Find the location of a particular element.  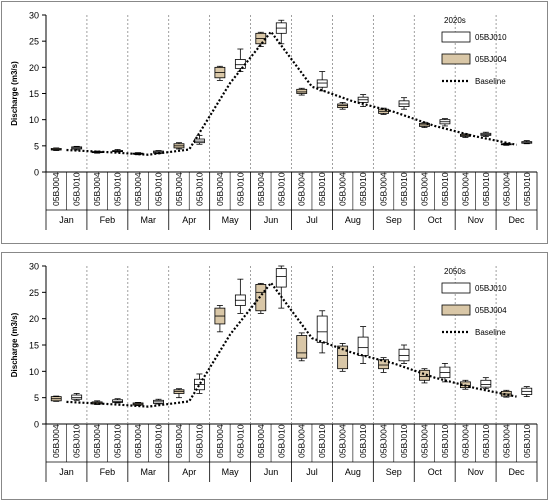

month-label: Feb is located at coordinates (108, 220).